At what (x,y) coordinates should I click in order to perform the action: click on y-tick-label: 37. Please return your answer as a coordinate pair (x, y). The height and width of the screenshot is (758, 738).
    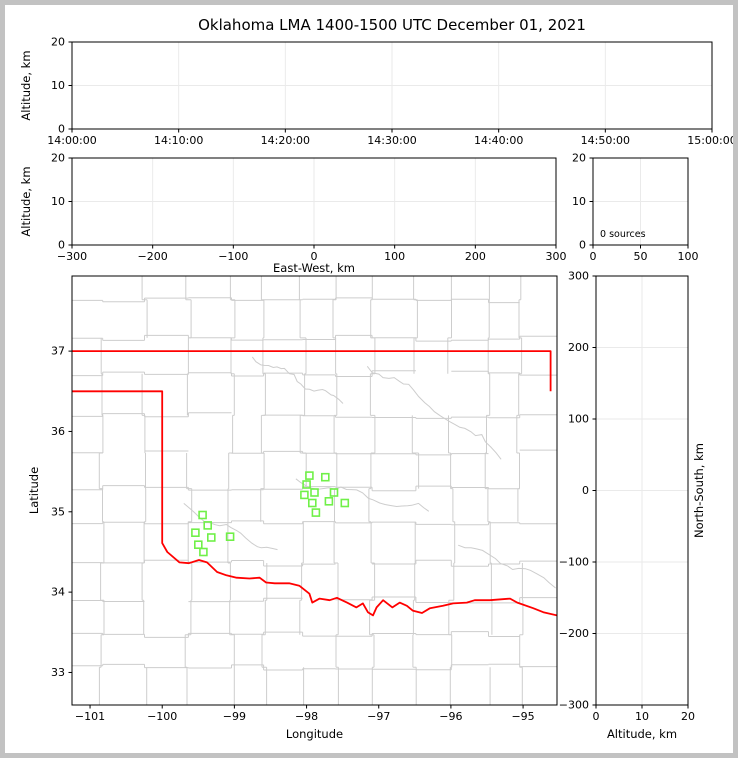
    Looking at the image, I should click on (58, 351).